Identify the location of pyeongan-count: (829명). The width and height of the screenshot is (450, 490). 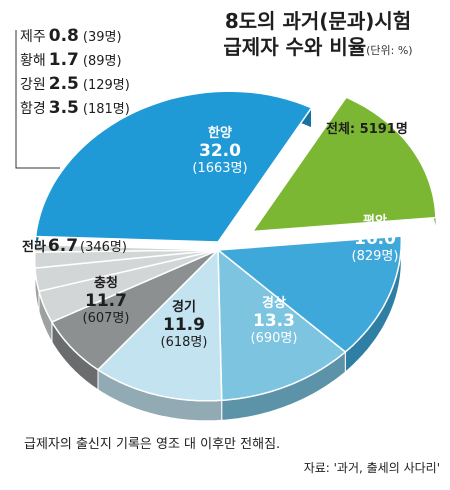
(375, 257).